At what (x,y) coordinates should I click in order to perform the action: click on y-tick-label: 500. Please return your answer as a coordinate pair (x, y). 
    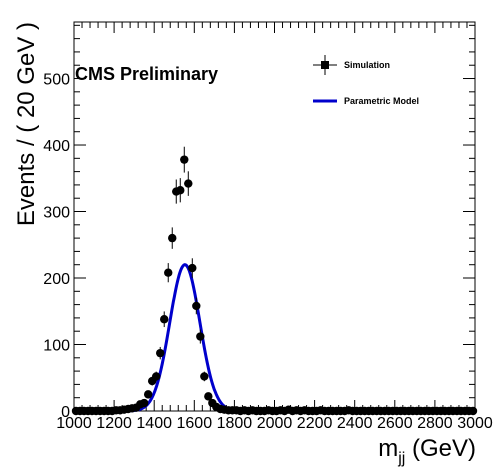
    Looking at the image, I should click on (56, 80).